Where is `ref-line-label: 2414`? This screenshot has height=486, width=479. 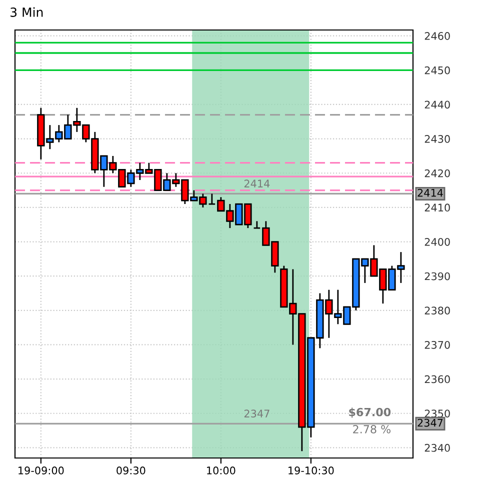 ref-line-label: 2414 is located at coordinates (430, 192).